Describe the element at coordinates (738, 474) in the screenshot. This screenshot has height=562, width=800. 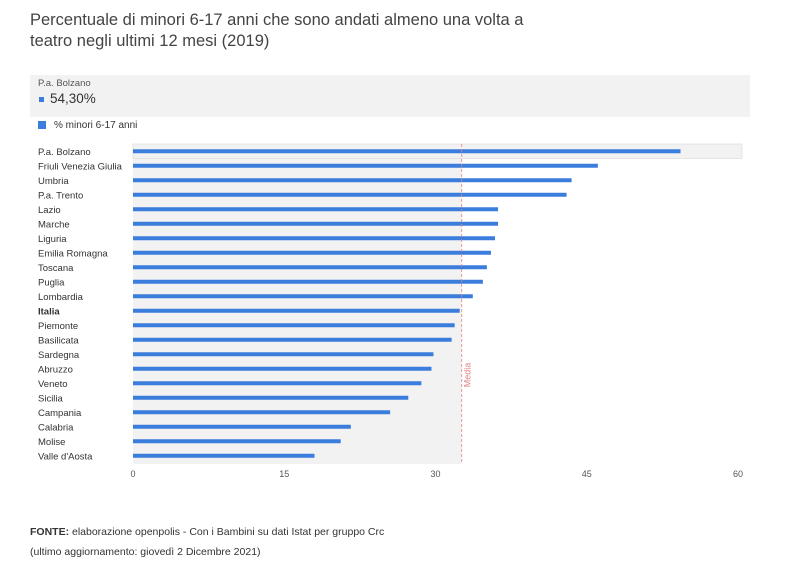
I see `x-tick-label: 60` at that location.